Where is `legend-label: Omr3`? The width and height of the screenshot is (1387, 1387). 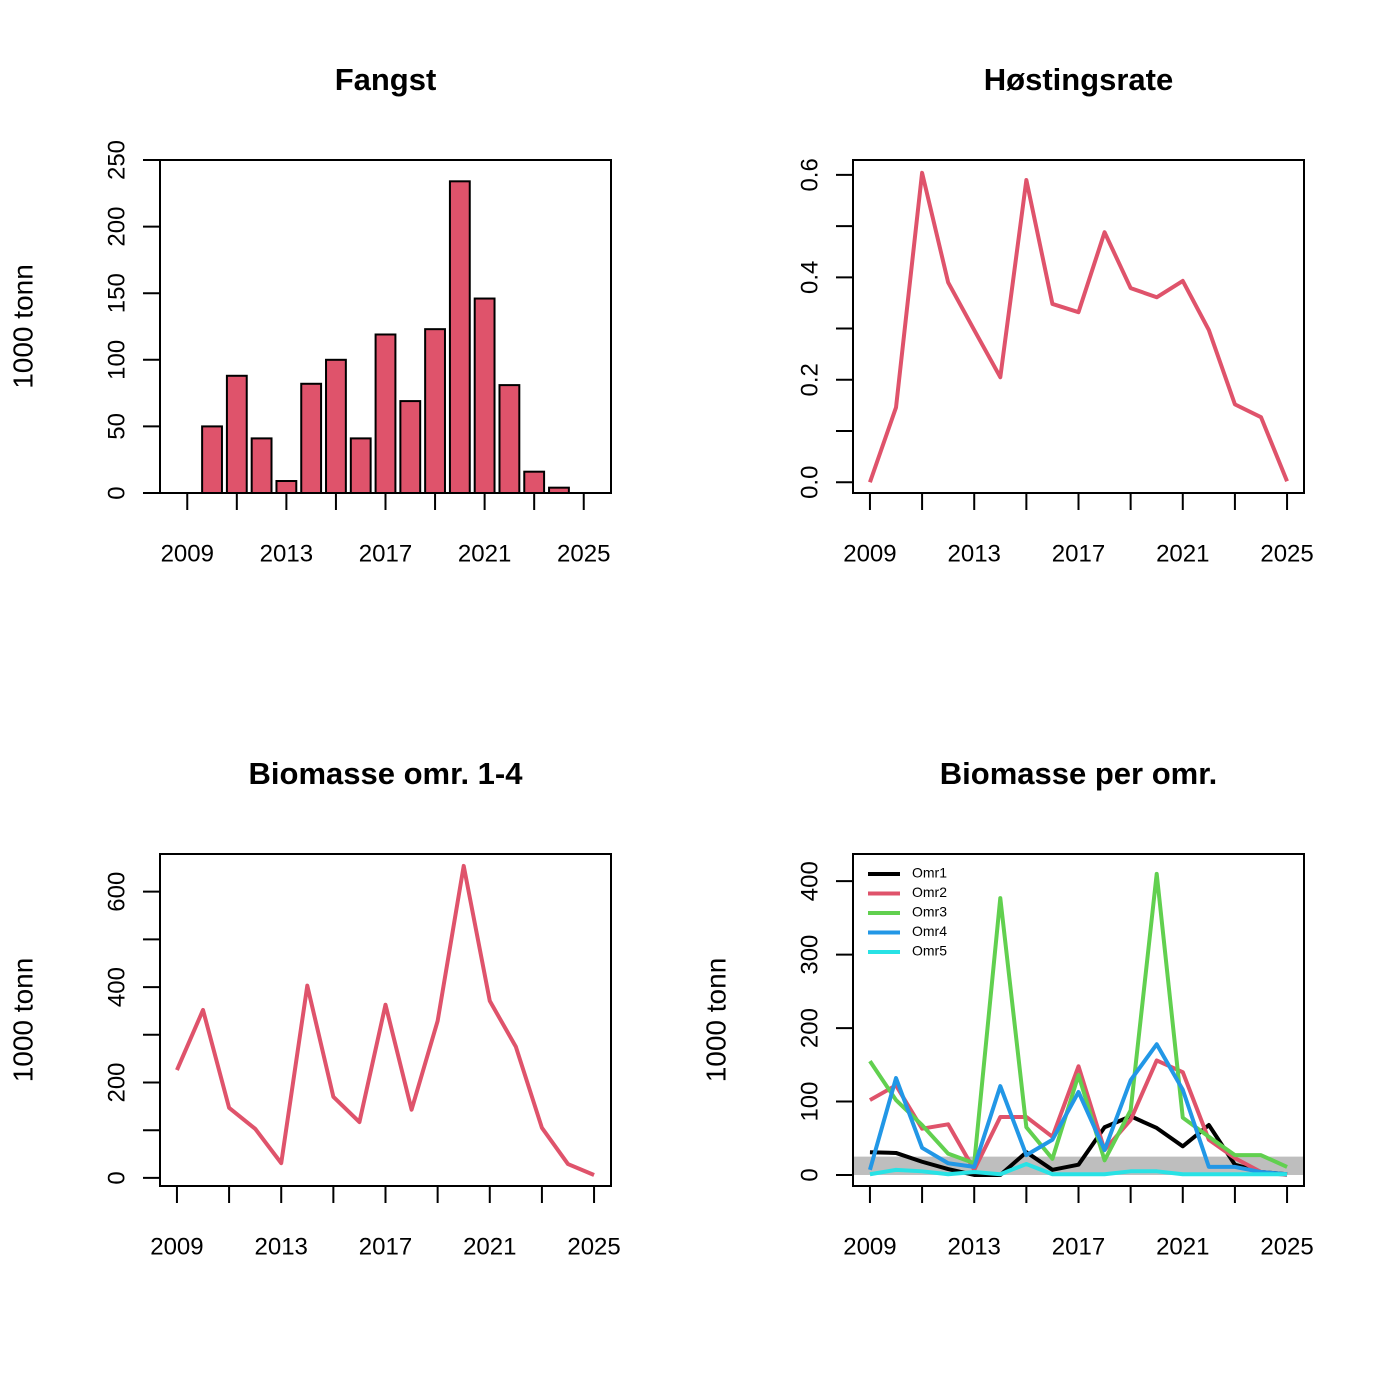 legend-label: Omr3 is located at coordinates (929, 912).